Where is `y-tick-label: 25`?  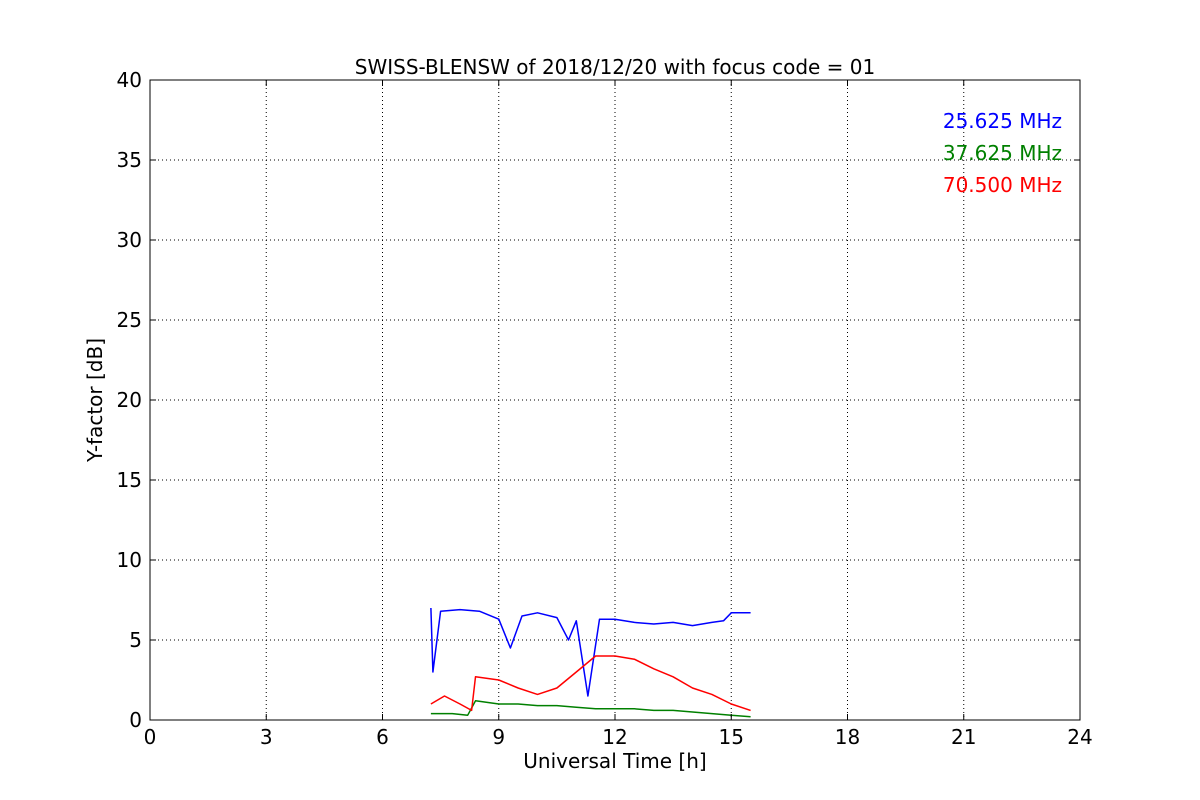
y-tick-label: 25 is located at coordinates (129, 320).